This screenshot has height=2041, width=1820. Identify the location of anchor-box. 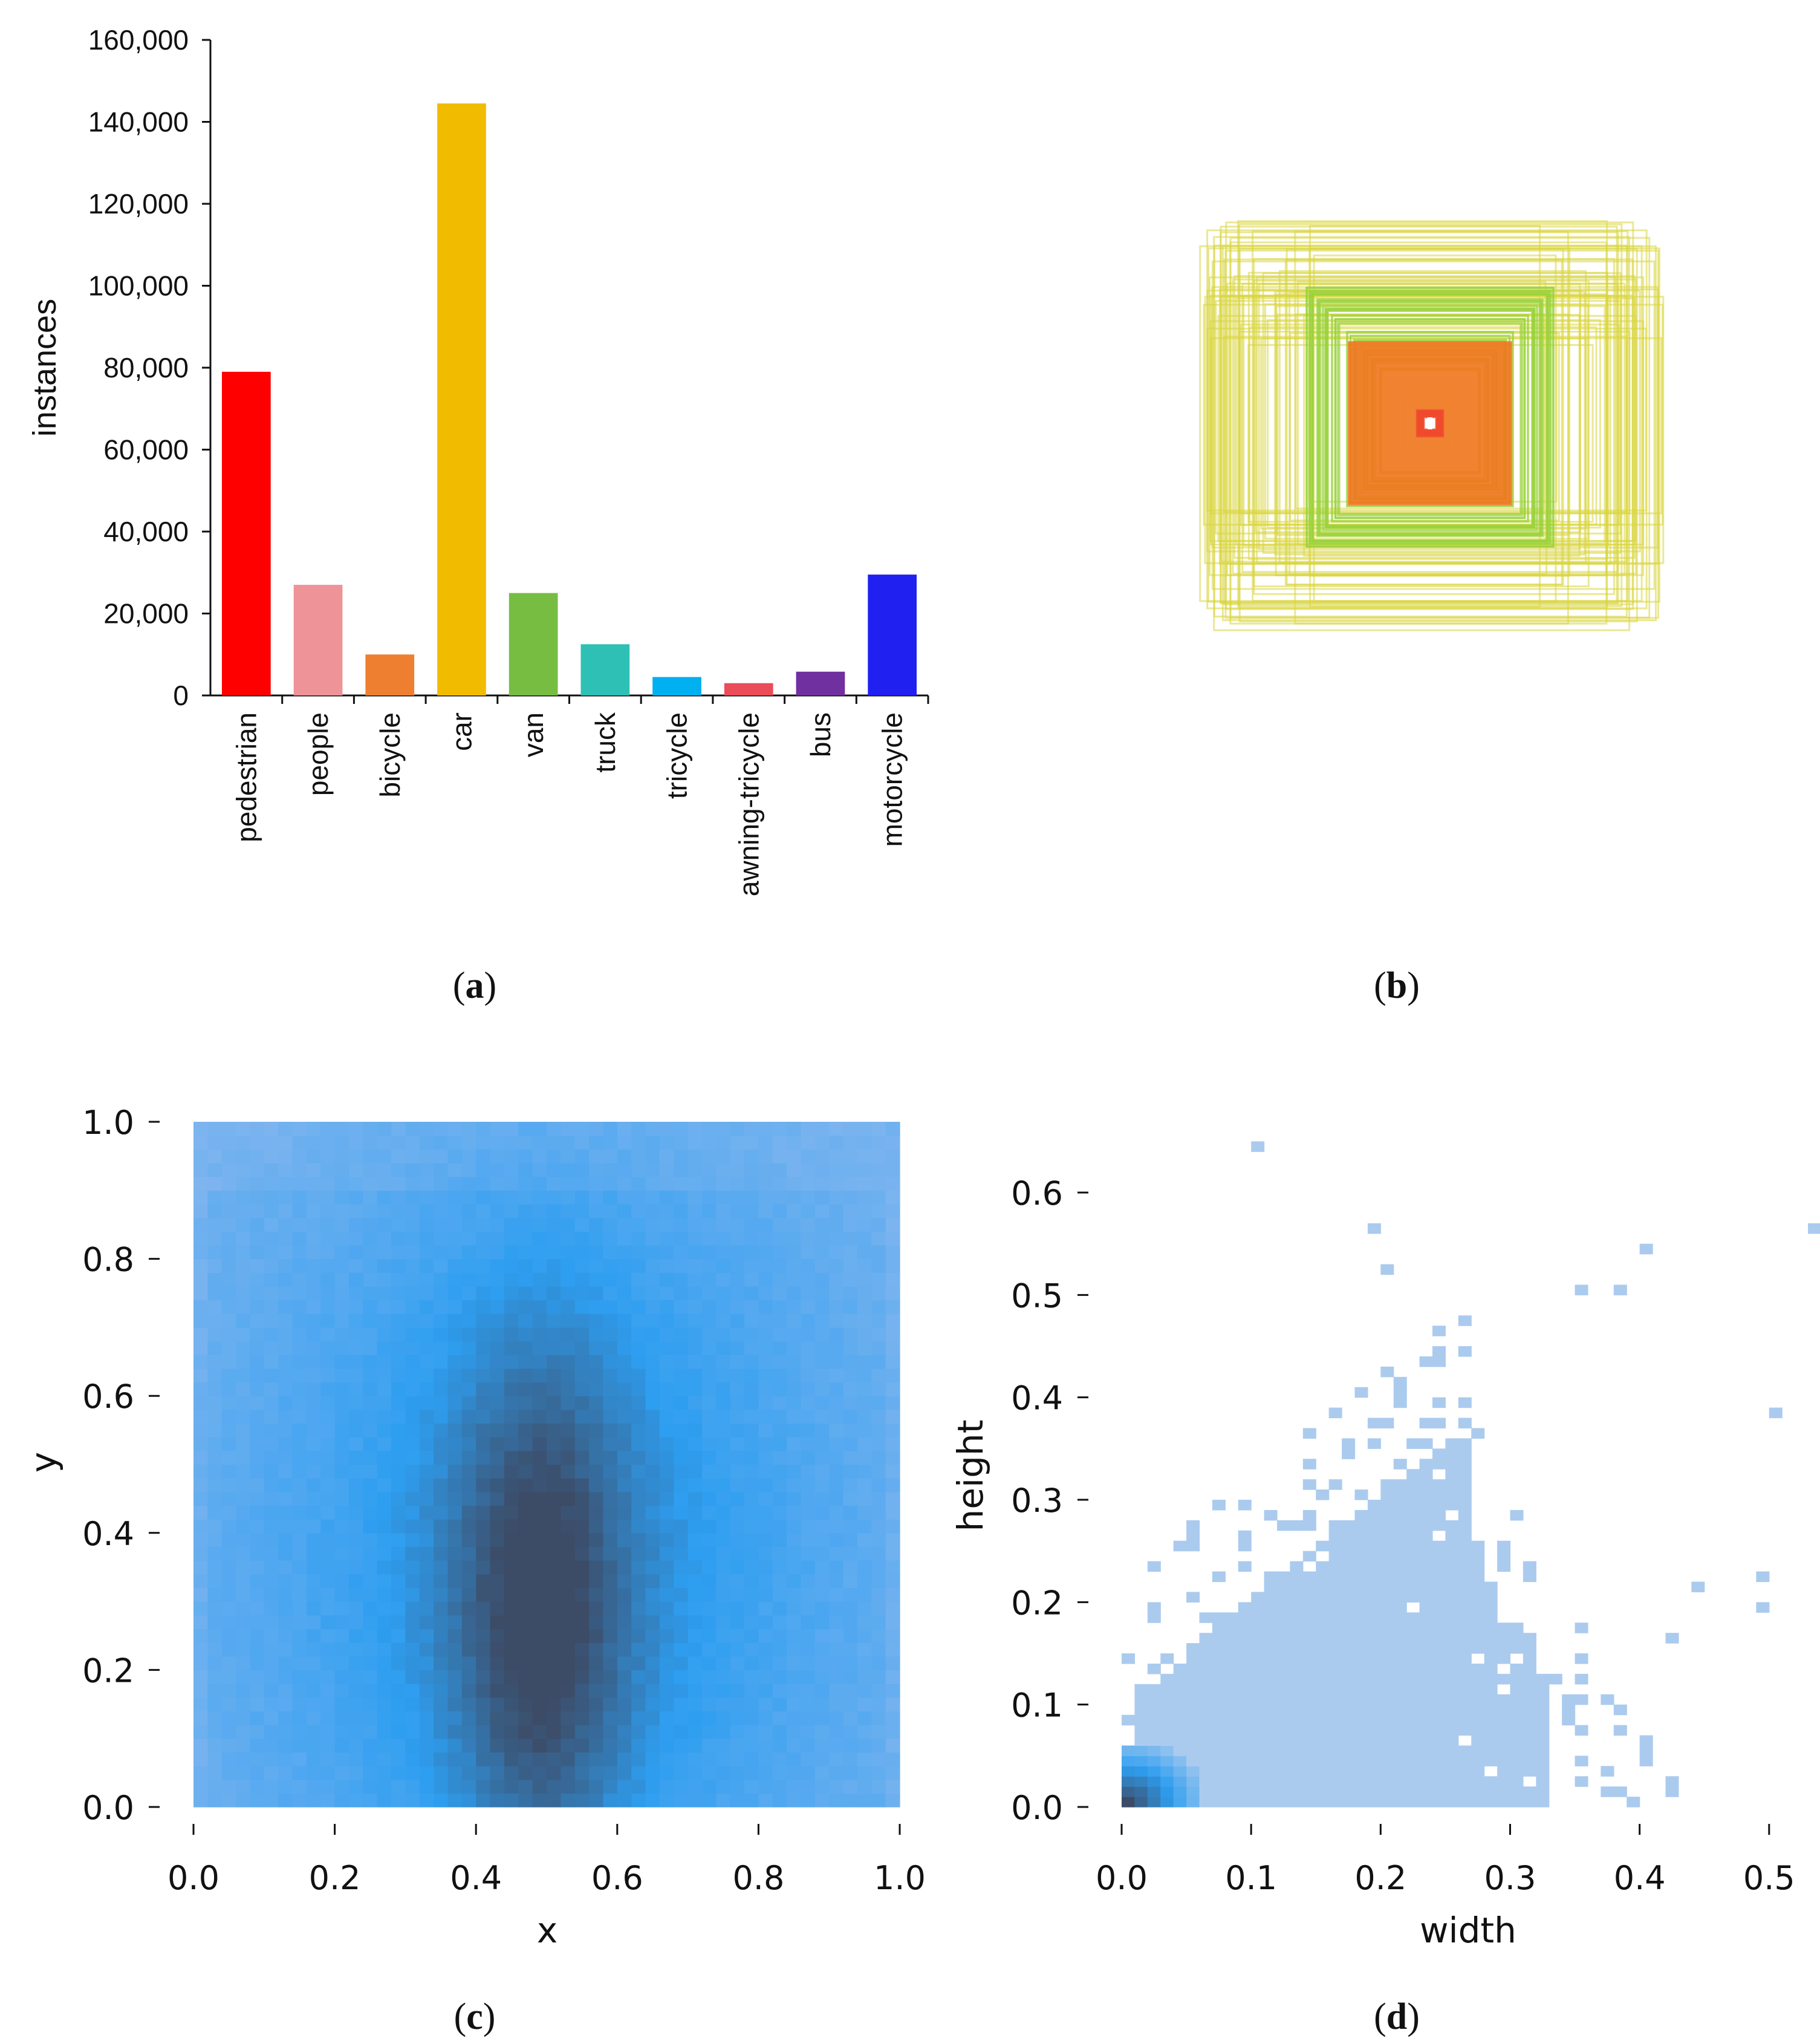
(1430, 417).